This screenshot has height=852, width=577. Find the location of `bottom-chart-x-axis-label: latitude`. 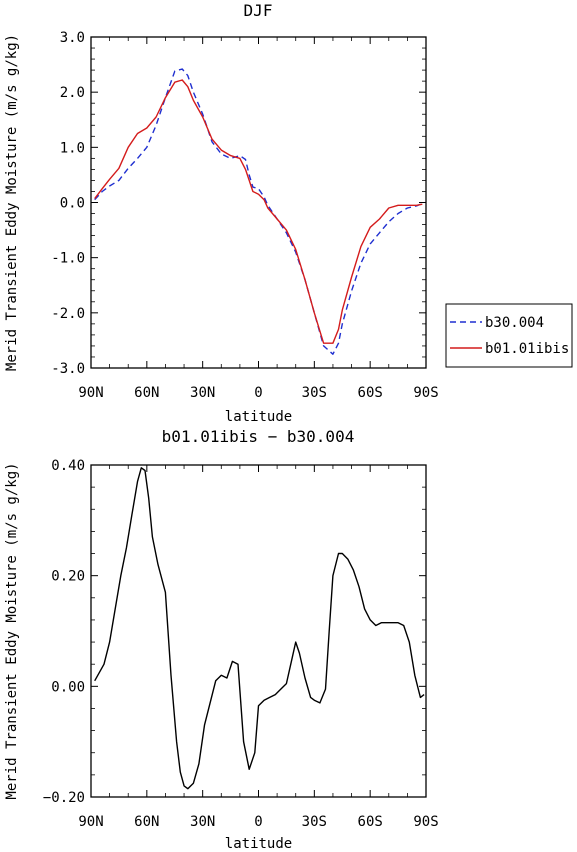

bottom-chart-x-axis-label: latitude is located at coordinates (258, 844).